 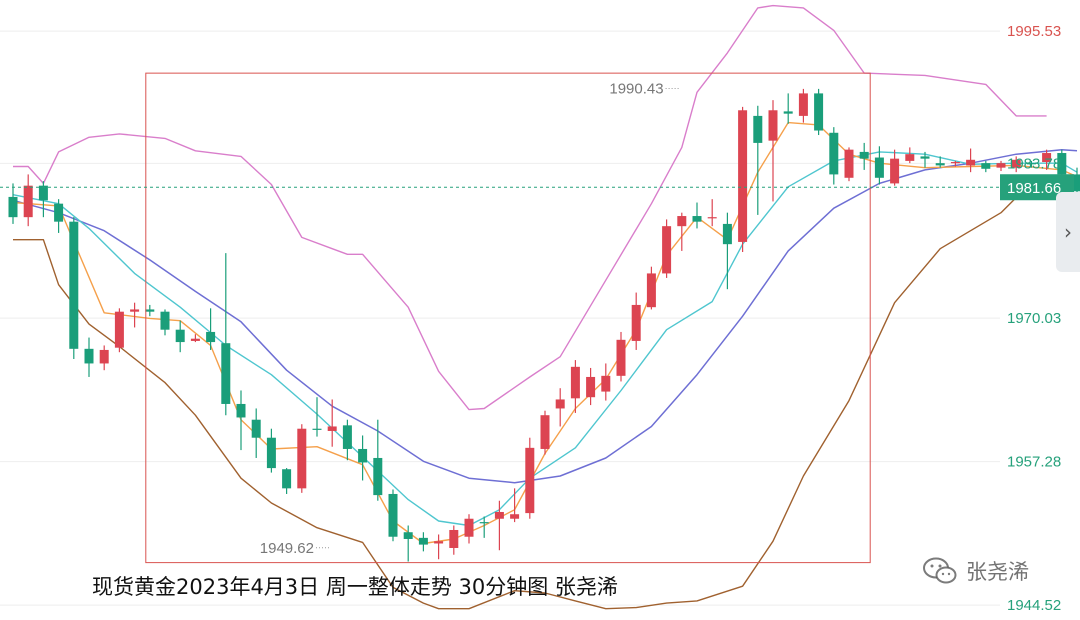 What do you see at coordinates (940, 570) in the screenshot?
I see `wechat-logo-icon` at bounding box center [940, 570].